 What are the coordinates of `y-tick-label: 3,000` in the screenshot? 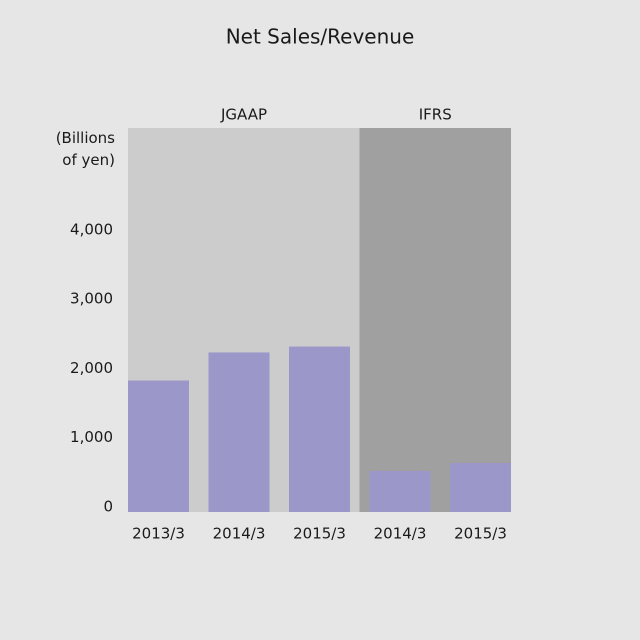 It's located at (91, 299).